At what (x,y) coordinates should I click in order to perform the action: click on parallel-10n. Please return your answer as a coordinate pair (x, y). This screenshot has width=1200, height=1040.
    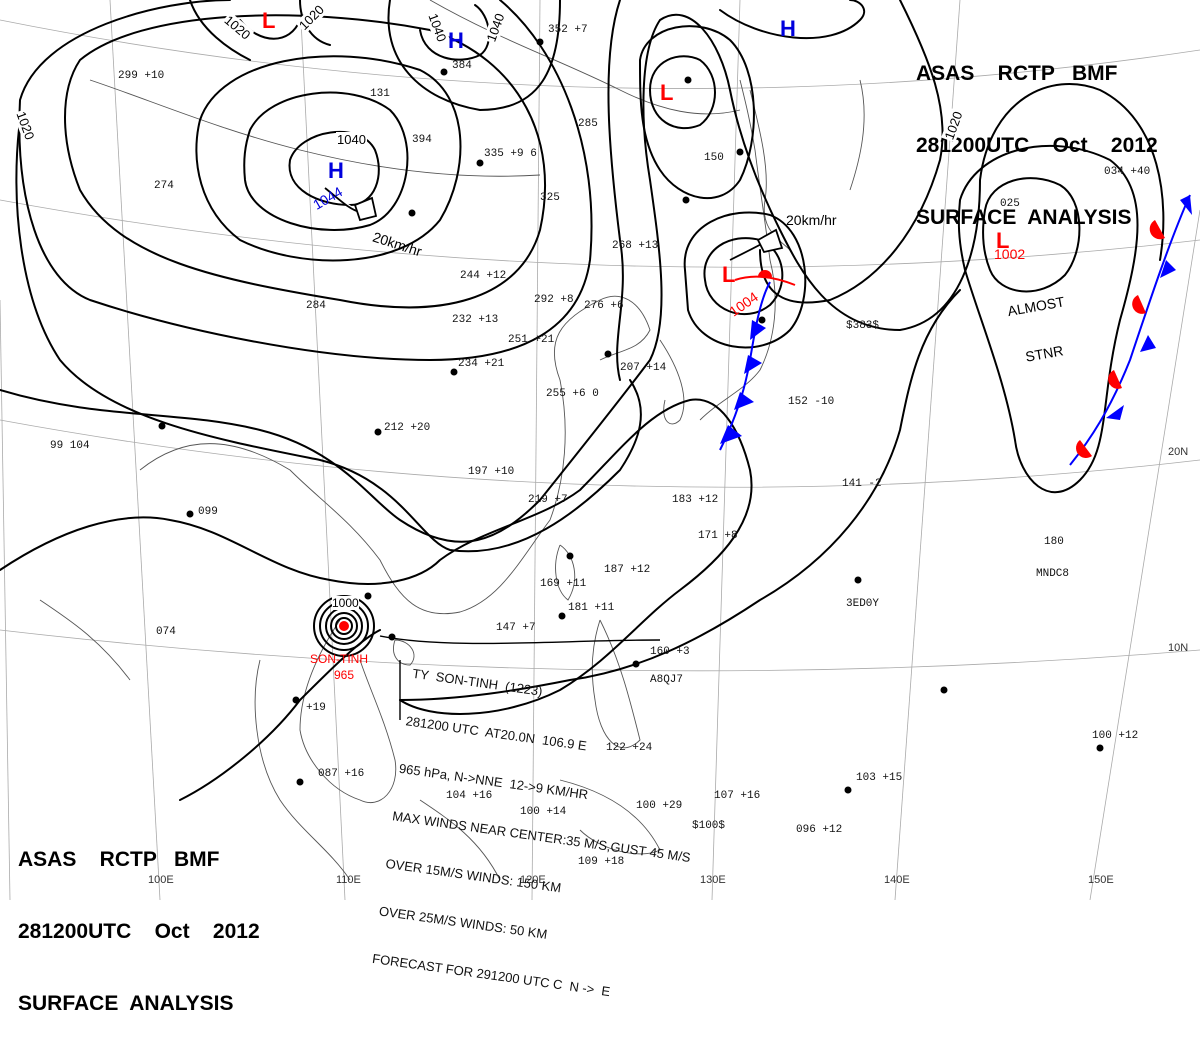
    Looking at the image, I should click on (600, 650).